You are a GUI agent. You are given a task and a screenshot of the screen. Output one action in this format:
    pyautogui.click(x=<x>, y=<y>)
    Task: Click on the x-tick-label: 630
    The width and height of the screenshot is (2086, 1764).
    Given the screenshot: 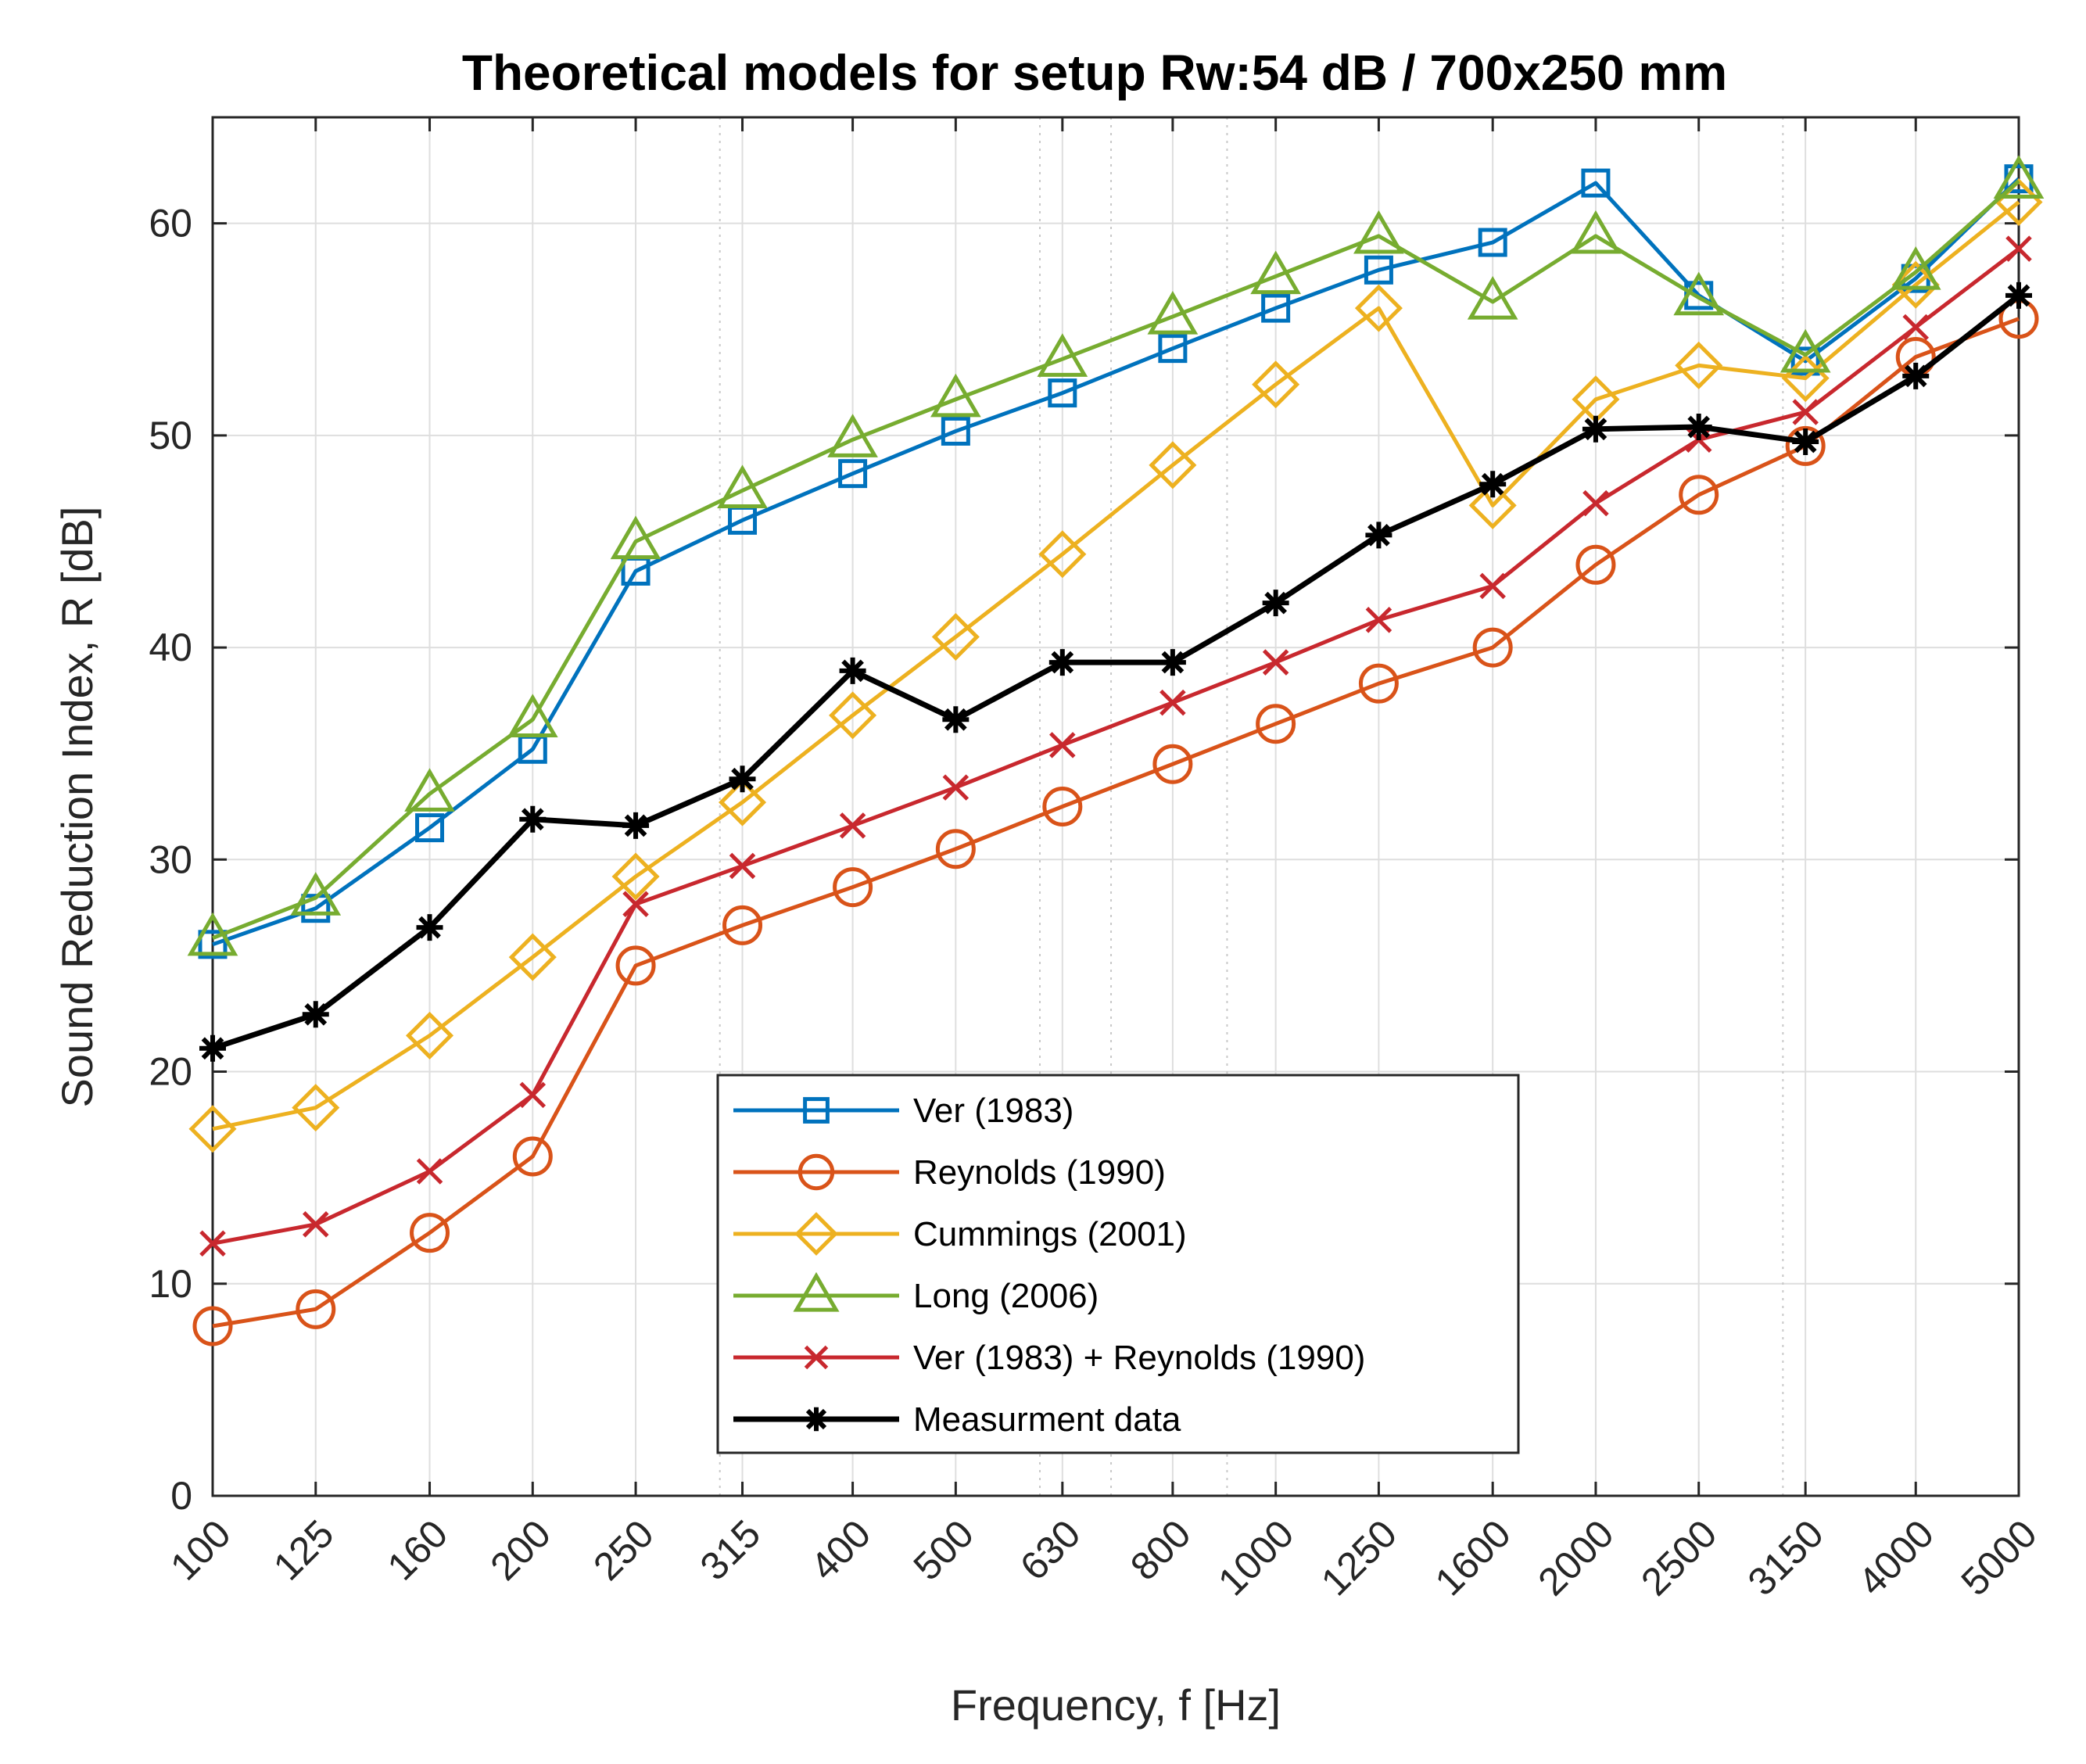 What is the action you would take?
    pyautogui.click(x=1050, y=1550)
    